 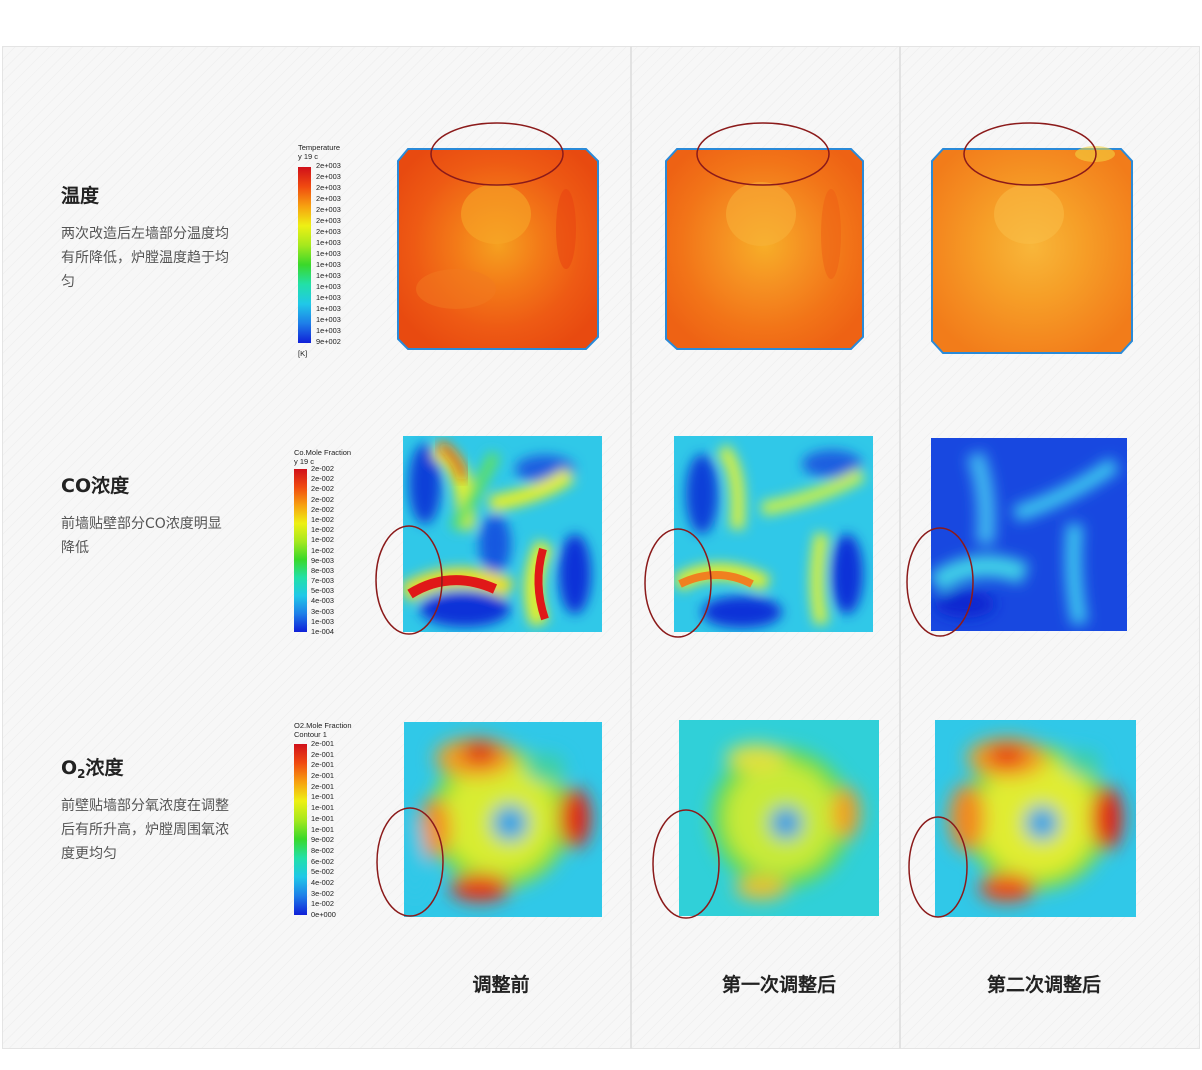 What do you see at coordinates (323, 452) in the screenshot?
I see `legend-title: Co.Mole Fraction` at bounding box center [323, 452].